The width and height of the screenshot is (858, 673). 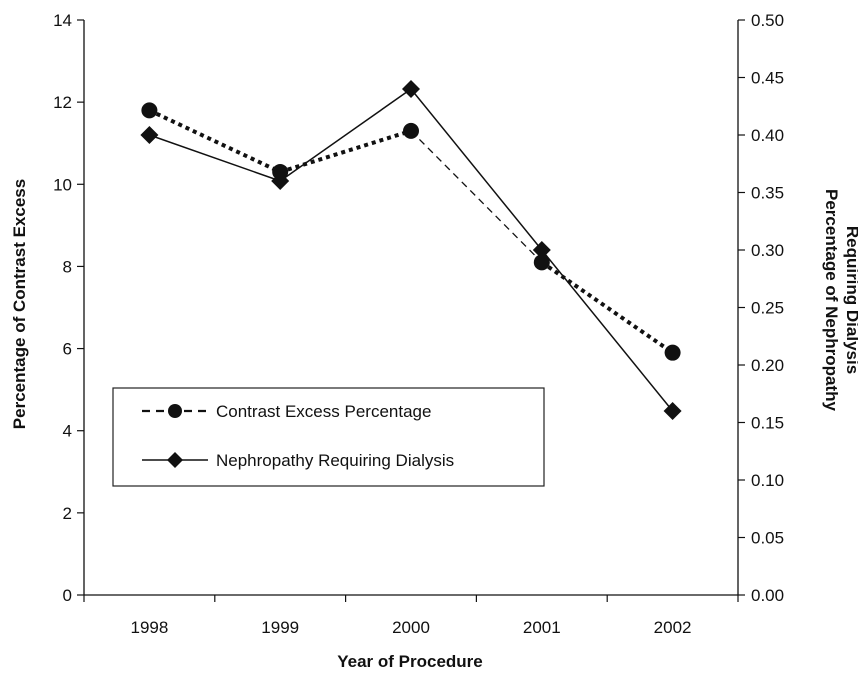 What do you see at coordinates (62, 184) in the screenshot?
I see `y-left-tick-label: 10` at bounding box center [62, 184].